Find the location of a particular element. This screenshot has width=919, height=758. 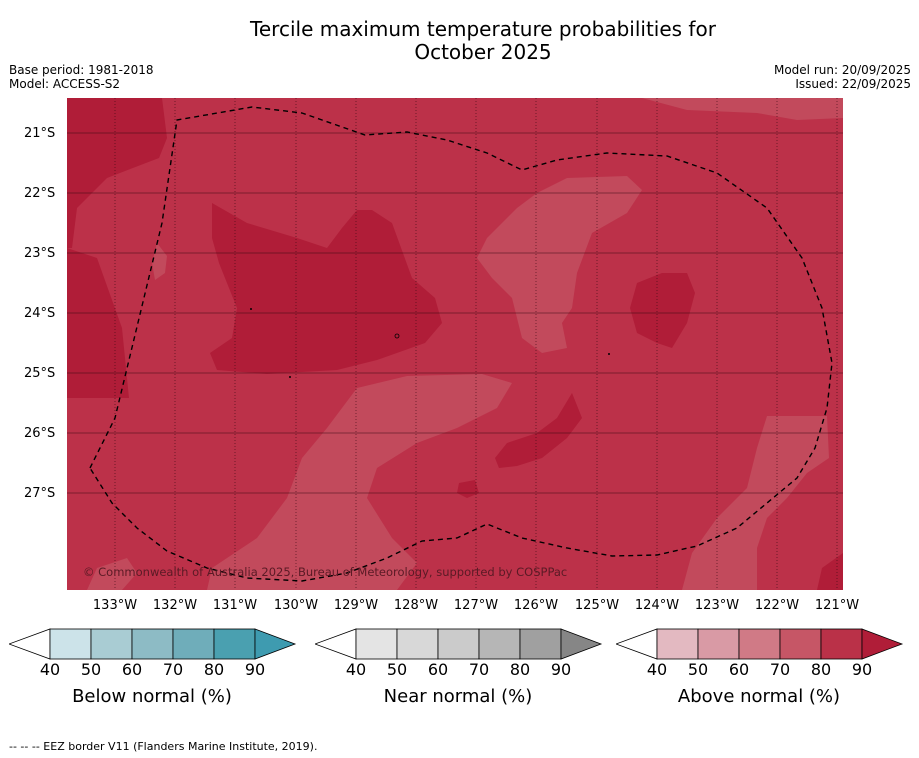

colorbar-title-below: Below normal (%) is located at coordinates (152, 696).